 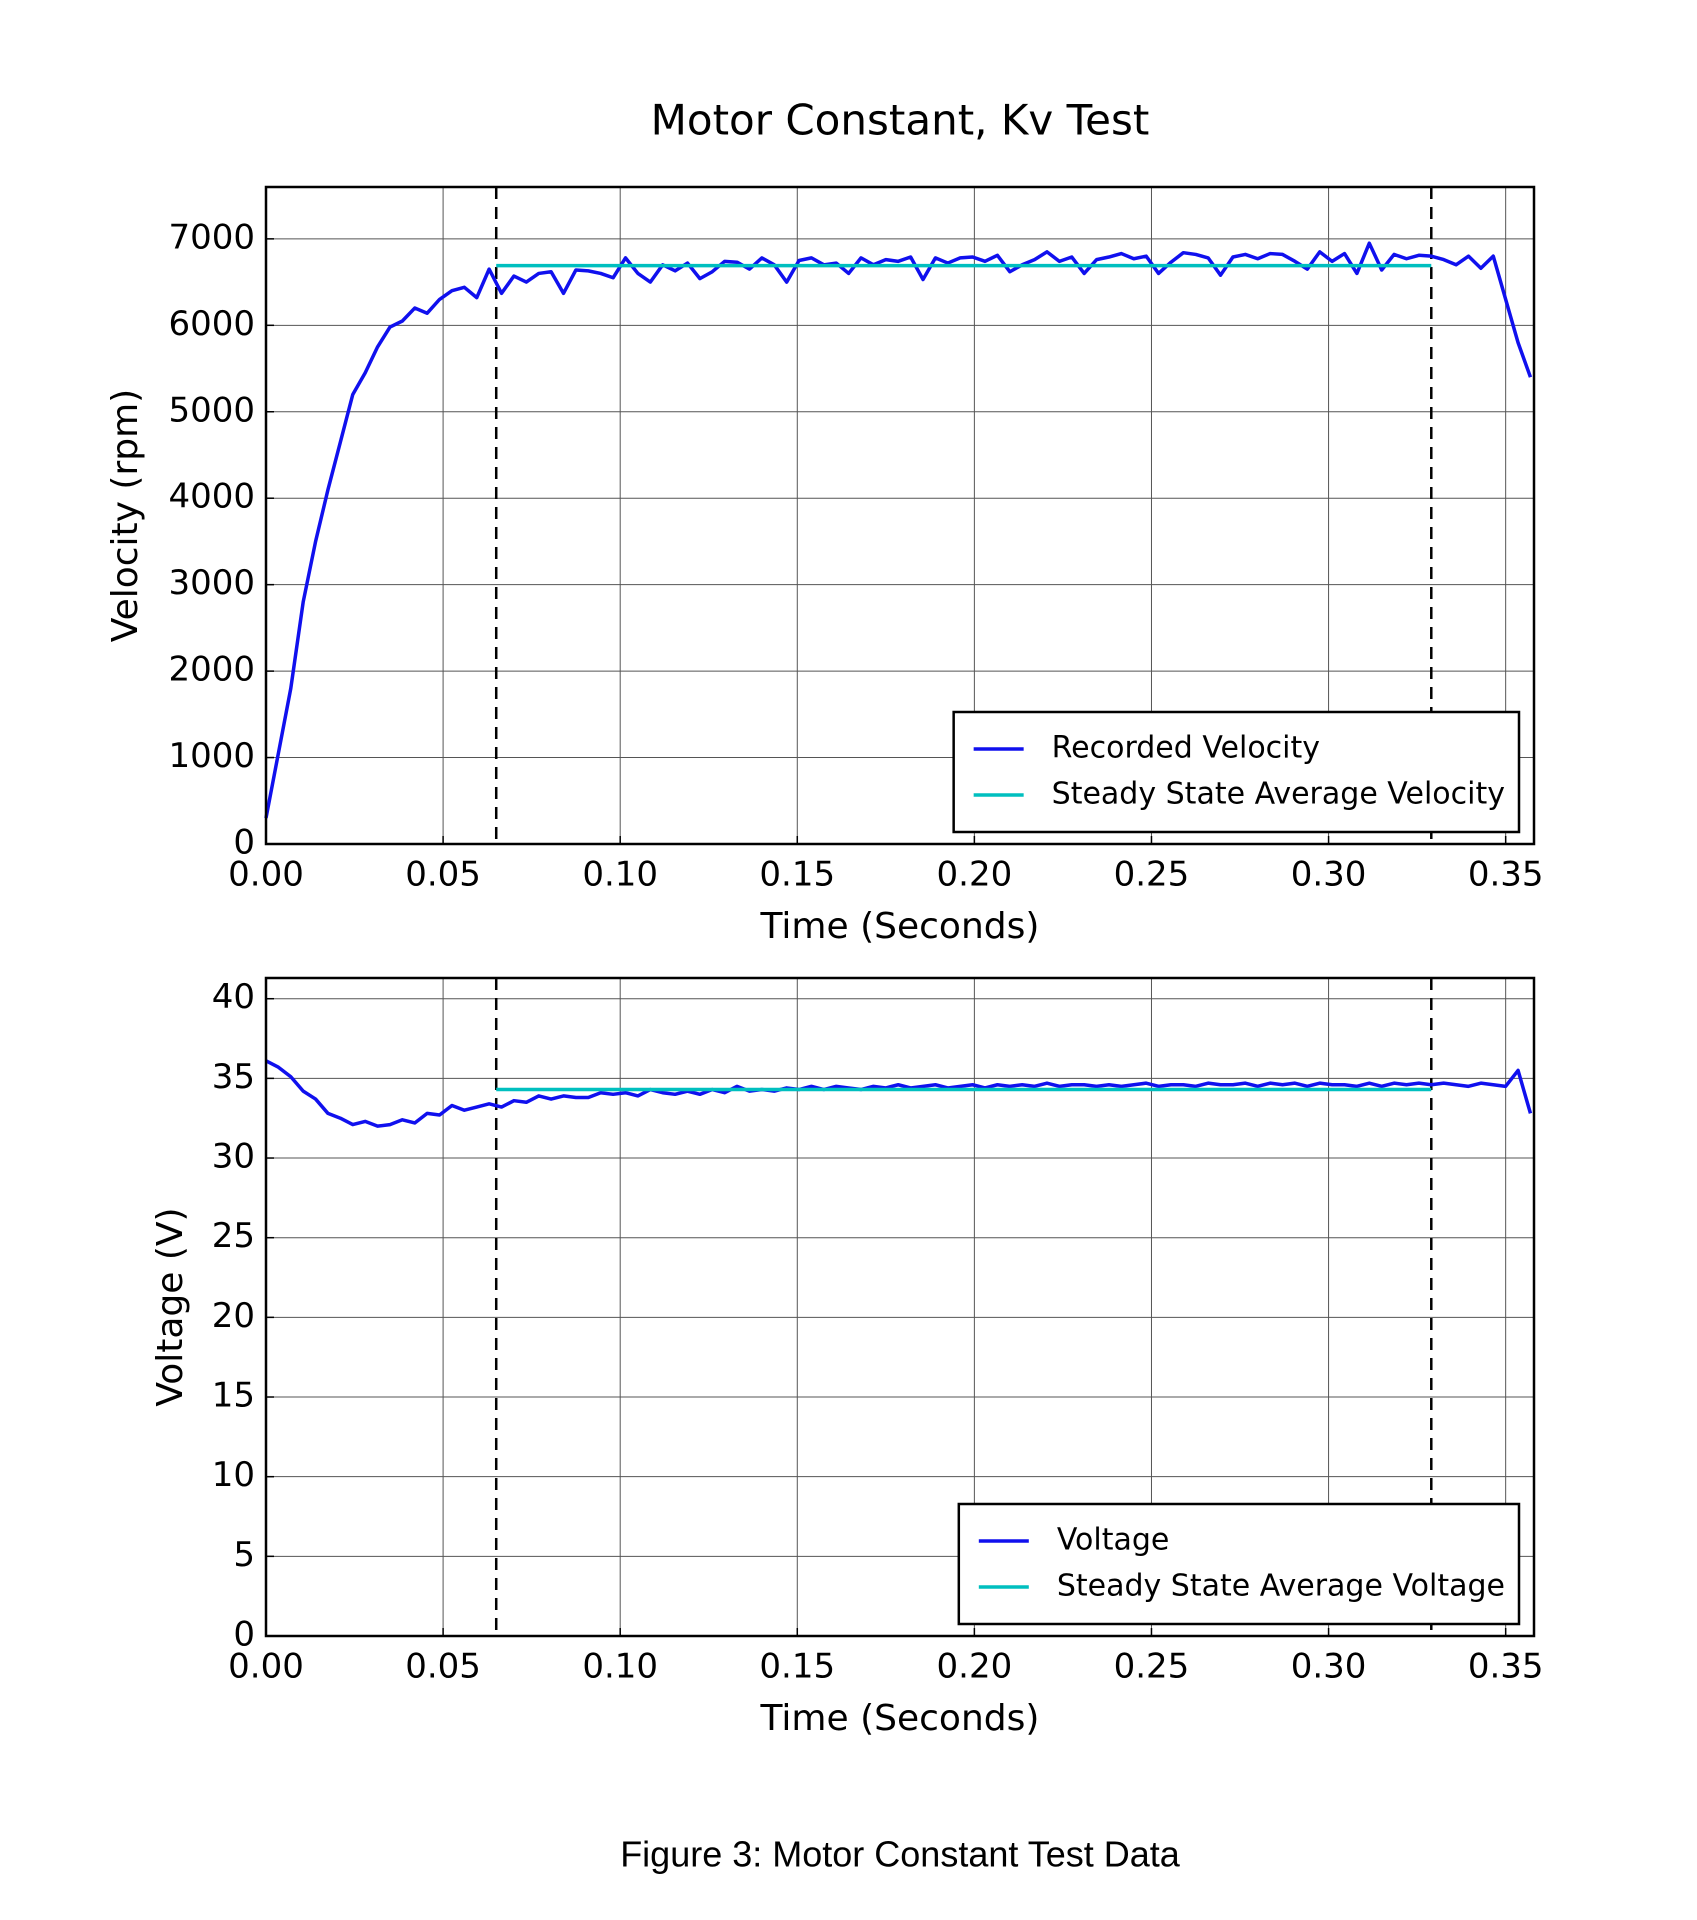 What do you see at coordinates (1113, 1540) in the screenshot?
I see `legend-label: Voltage` at bounding box center [1113, 1540].